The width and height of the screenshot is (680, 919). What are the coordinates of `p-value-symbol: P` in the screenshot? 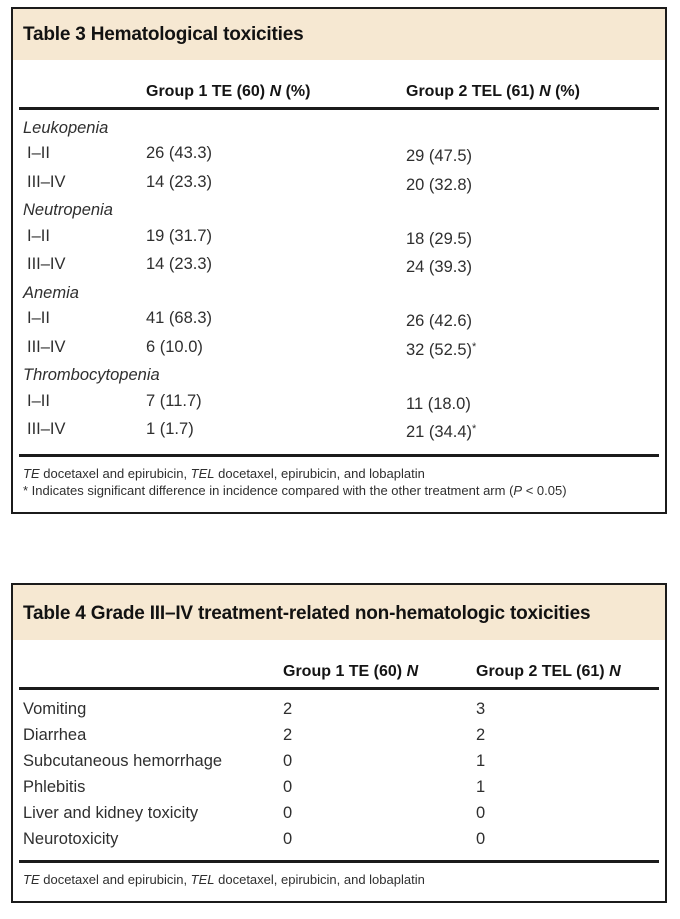 It's located at (518, 491).